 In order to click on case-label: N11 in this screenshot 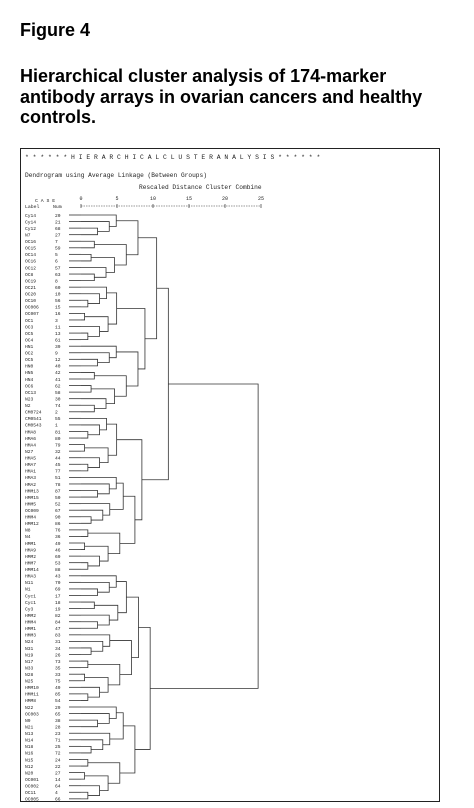, I will do `click(29, 583)`.